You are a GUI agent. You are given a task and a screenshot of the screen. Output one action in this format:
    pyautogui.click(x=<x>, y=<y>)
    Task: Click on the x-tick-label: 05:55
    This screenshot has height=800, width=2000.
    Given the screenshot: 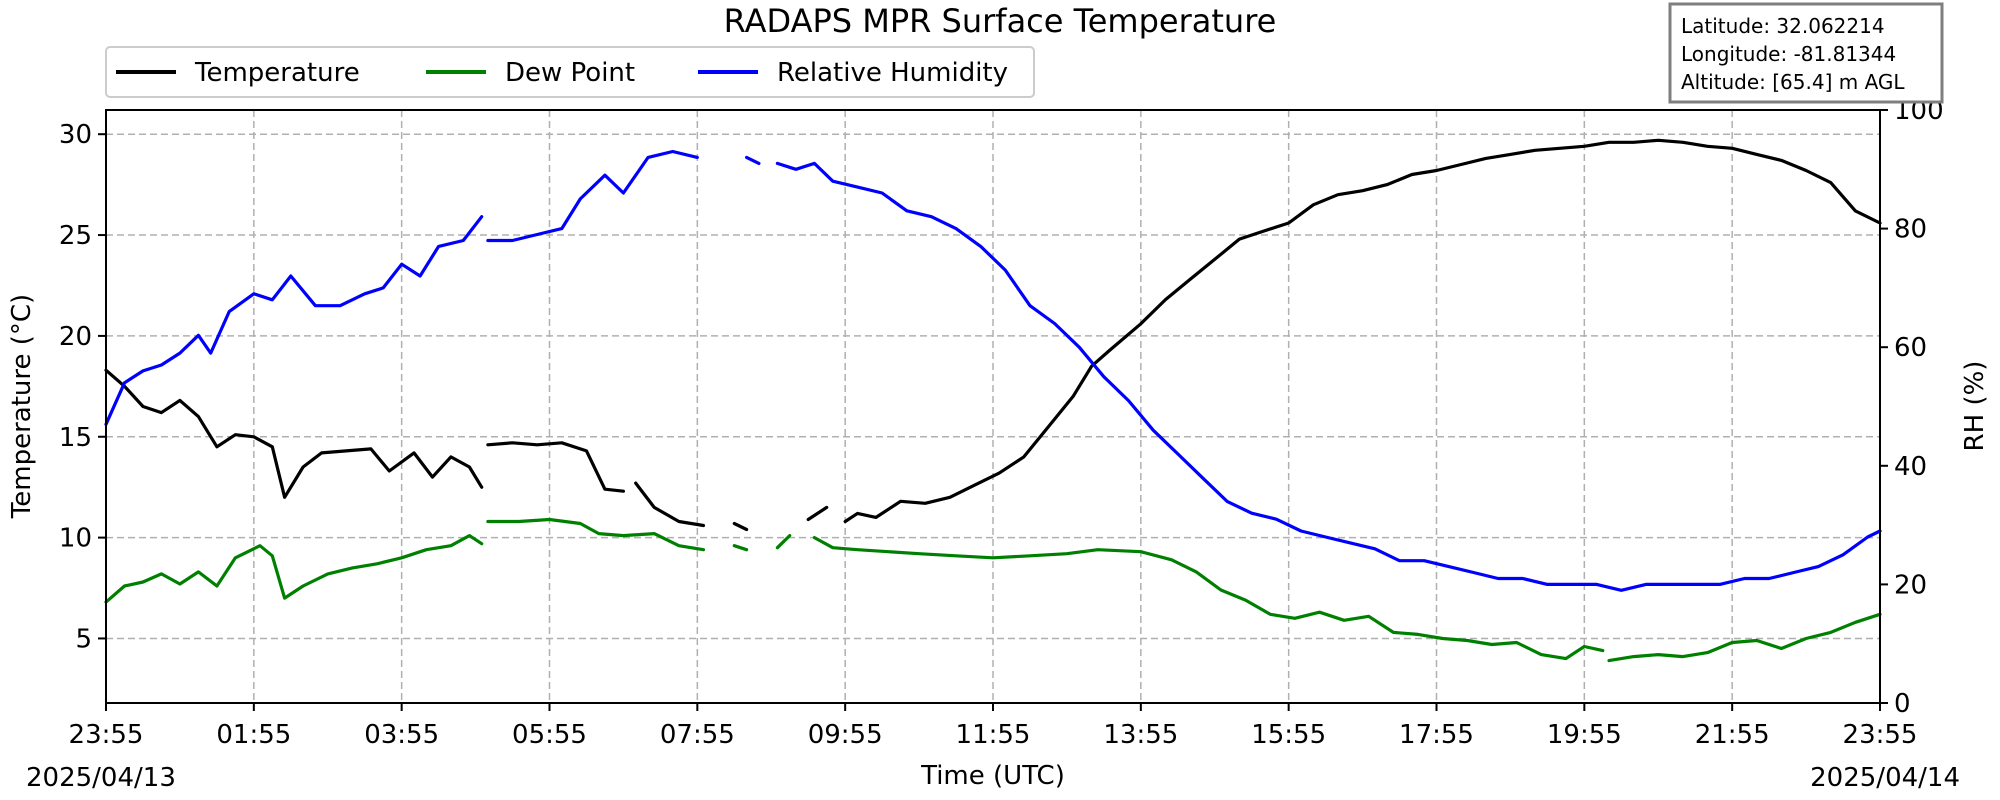 What is the action you would take?
    pyautogui.click(x=549, y=735)
    